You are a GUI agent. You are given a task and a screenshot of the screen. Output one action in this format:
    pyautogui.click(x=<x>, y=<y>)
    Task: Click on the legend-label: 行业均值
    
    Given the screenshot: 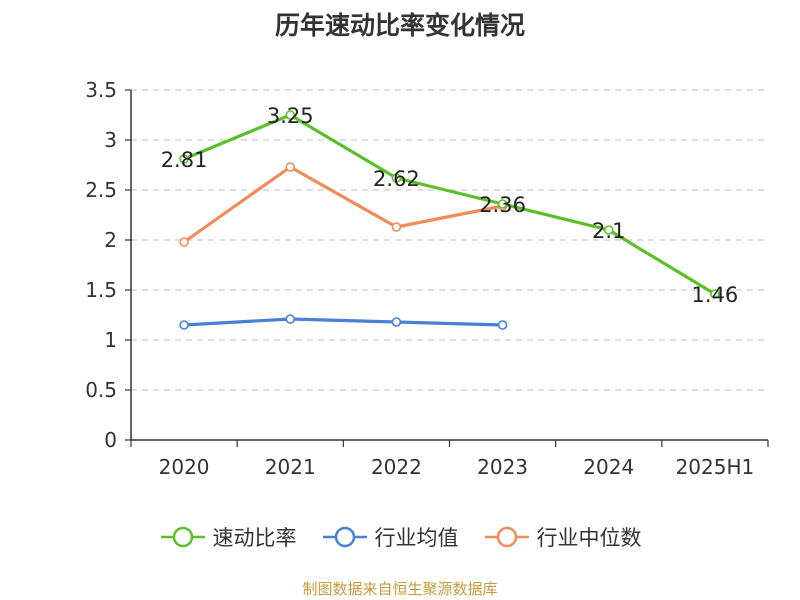 What is the action you would take?
    pyautogui.click(x=416, y=538)
    